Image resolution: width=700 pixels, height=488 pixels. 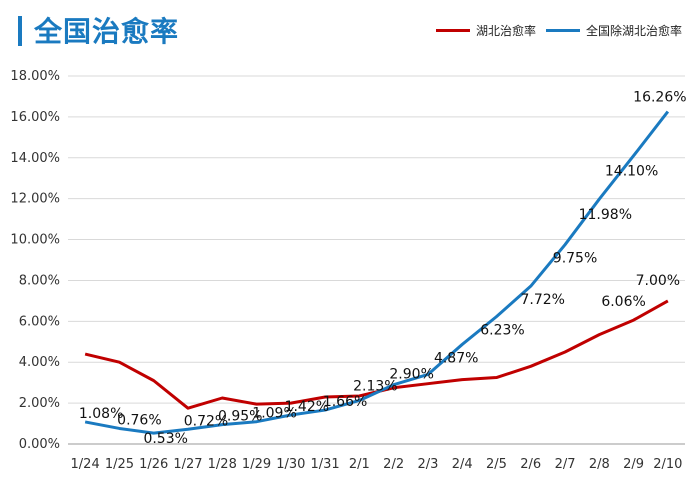 What do you see at coordinates (290, 464) in the screenshot?
I see `x-tick-label: 1/30` at bounding box center [290, 464].